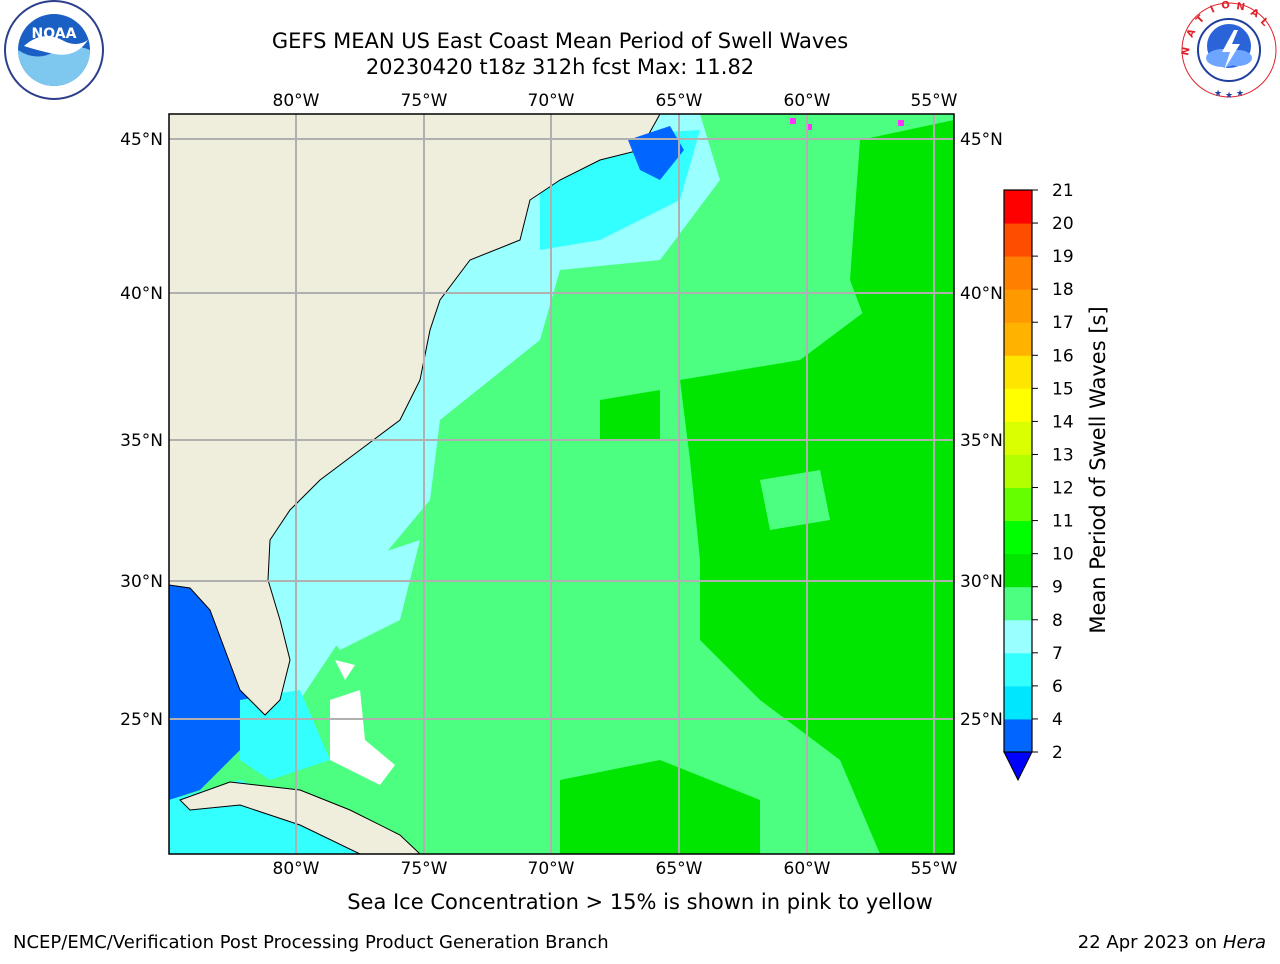  I want to click on colorbar-tick-label: 12, so click(1063, 489).